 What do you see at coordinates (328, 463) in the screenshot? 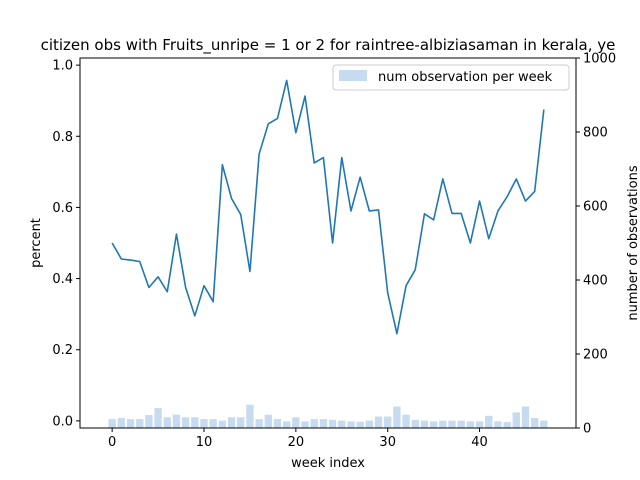
I see `x-axis-label: week index` at bounding box center [328, 463].